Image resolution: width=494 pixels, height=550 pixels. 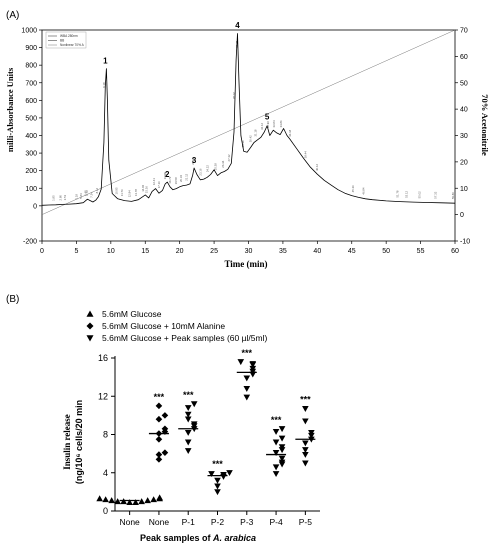 What do you see at coordinates (216, 166) in the screenshot?
I see `minor-peak-label: 25.38` at bounding box center [216, 166].